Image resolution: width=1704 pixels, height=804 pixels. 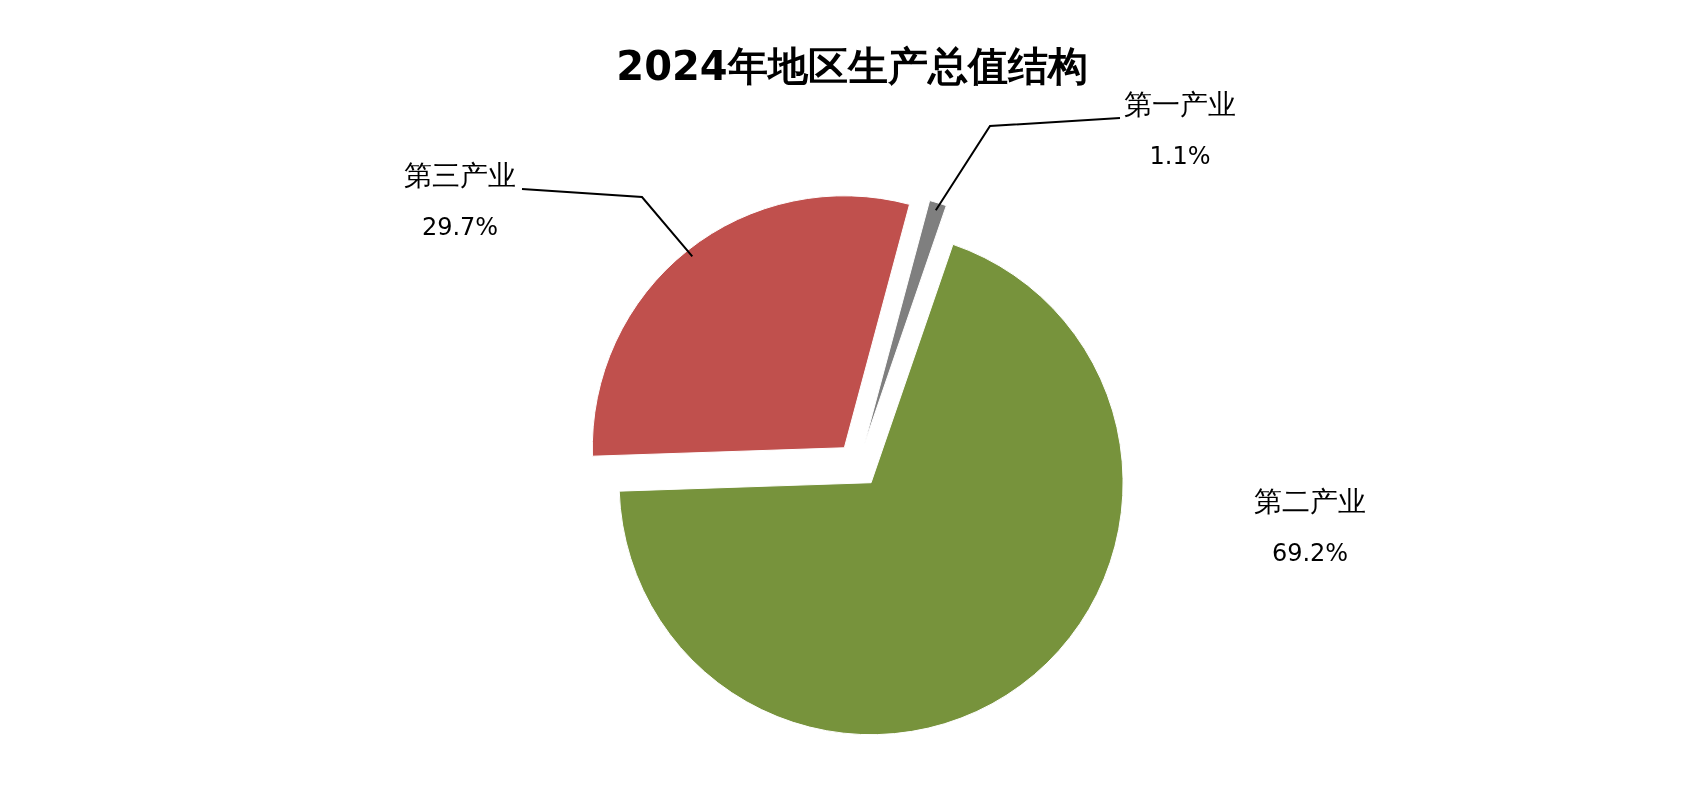 What do you see at coordinates (1180, 104) in the screenshot?
I see `slice-label: 第一产业` at bounding box center [1180, 104].